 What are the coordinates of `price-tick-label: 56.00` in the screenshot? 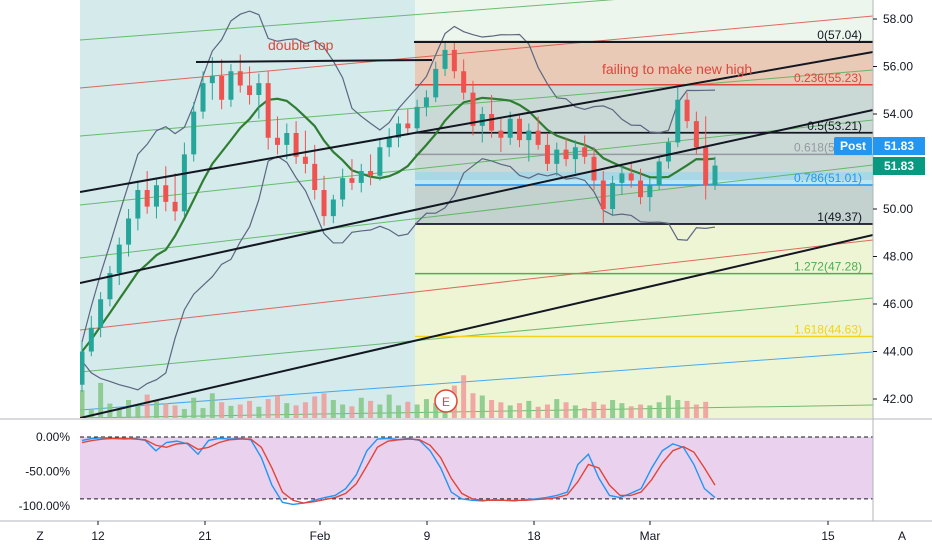 It's located at (898, 67).